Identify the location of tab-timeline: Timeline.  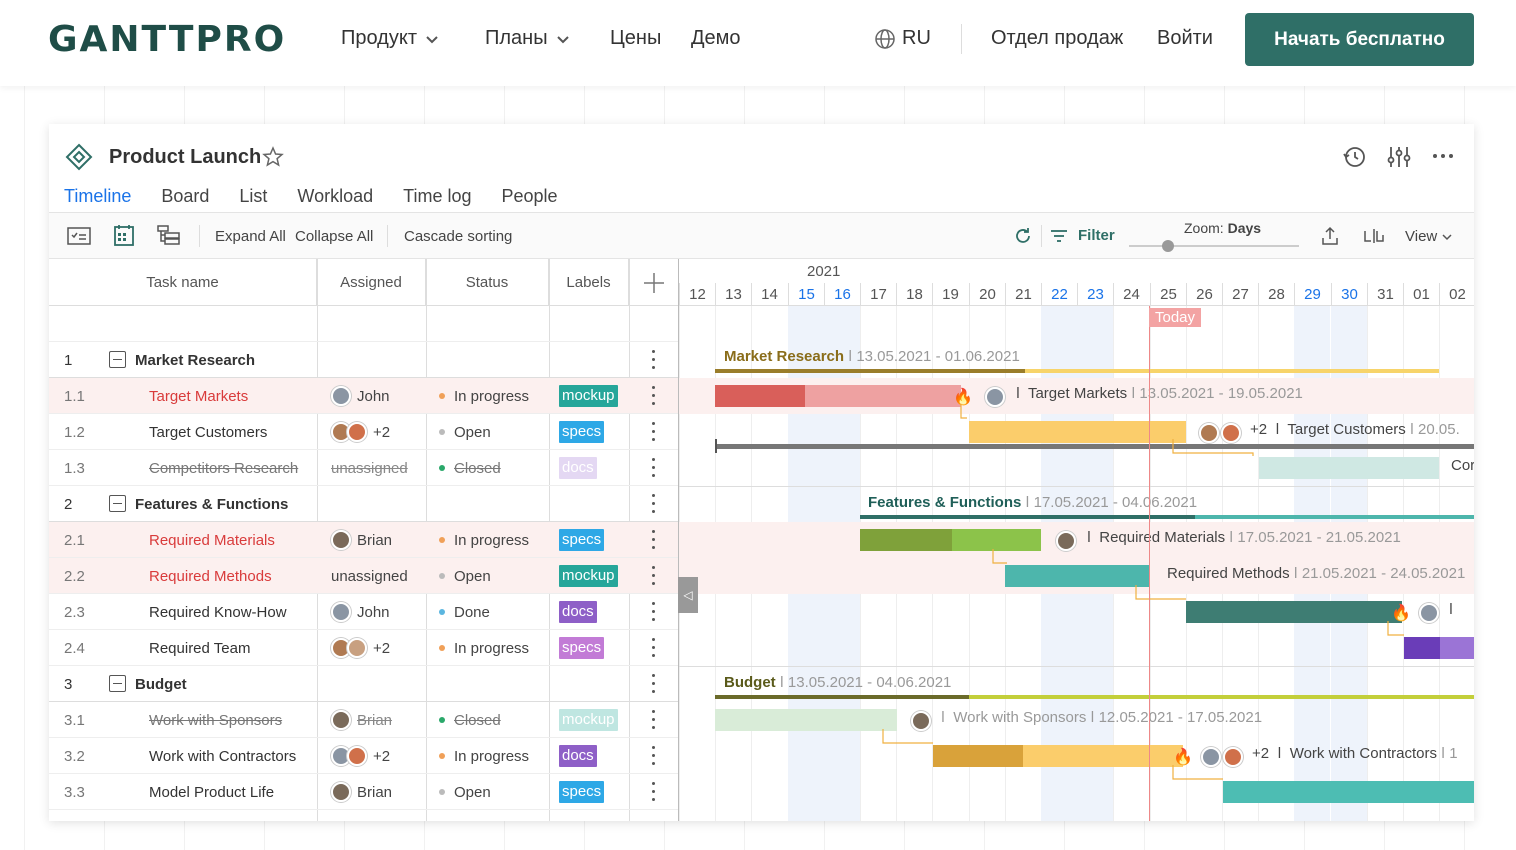
(98, 200).